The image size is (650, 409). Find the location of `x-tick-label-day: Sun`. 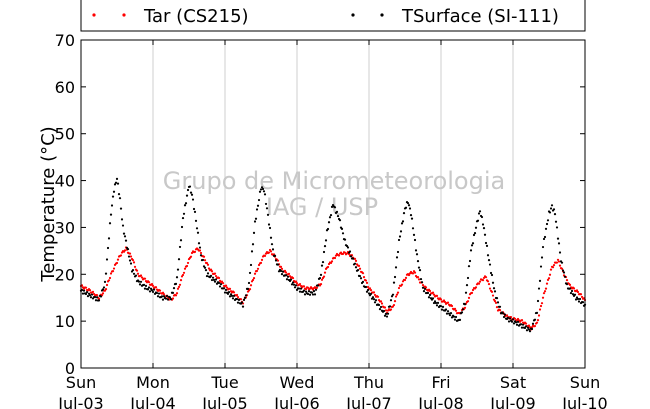

x-tick-label-day: Sun is located at coordinates (81, 382).